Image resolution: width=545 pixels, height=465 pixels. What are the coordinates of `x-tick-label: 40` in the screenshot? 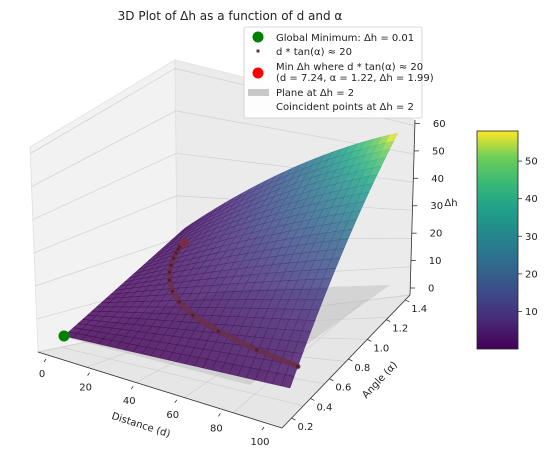 It's located at (129, 401).